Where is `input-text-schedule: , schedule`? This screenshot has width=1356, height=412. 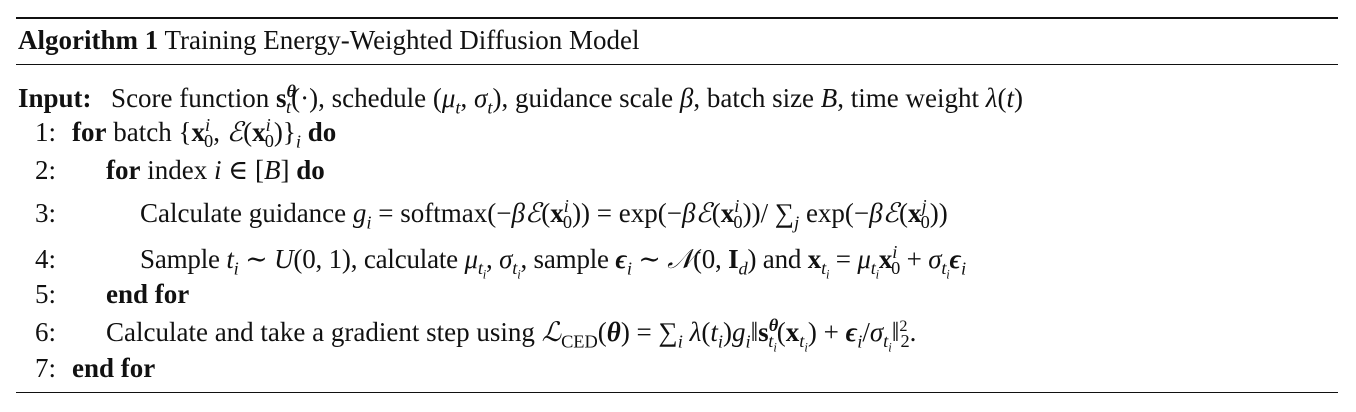 input-text-schedule: , schedule is located at coordinates (372, 98).